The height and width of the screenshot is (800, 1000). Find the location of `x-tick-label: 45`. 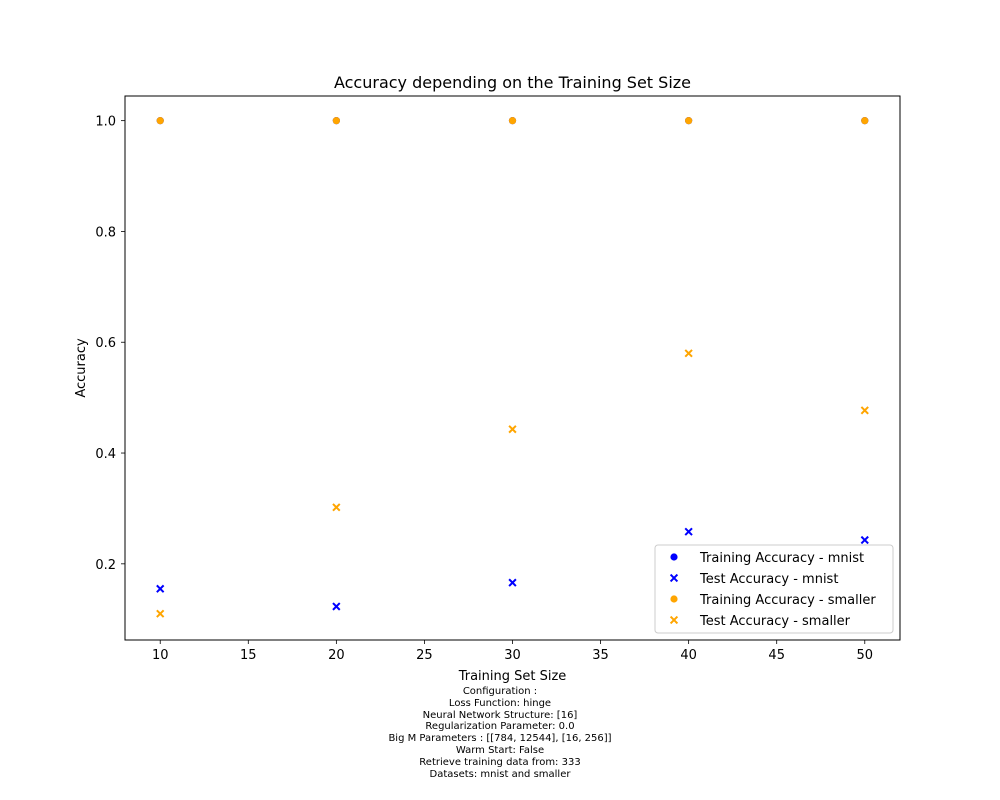

x-tick-label: 45 is located at coordinates (776, 655).